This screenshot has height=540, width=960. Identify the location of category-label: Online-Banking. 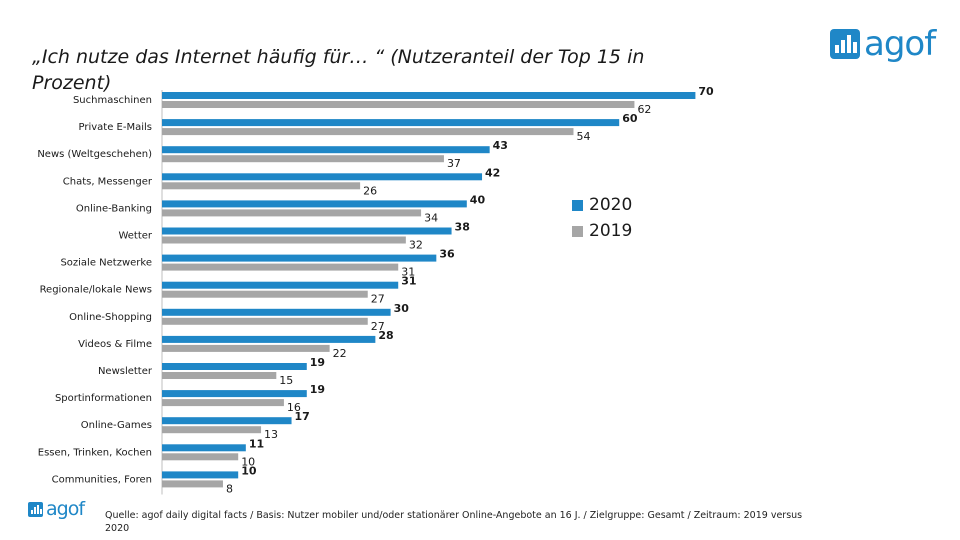
(114, 208).